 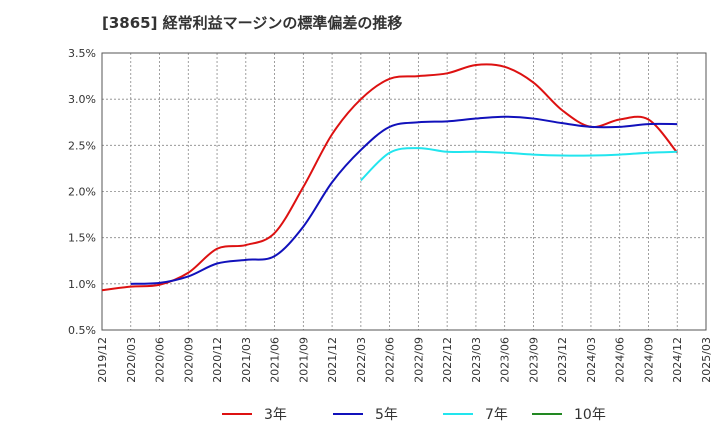 What do you see at coordinates (706, 360) in the screenshot?
I see `x-tick-label: 2025/03` at bounding box center [706, 360].